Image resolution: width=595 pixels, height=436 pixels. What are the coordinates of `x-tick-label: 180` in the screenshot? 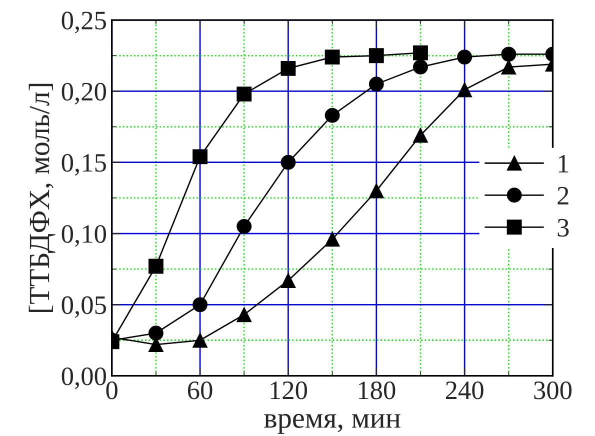 It's located at (377, 390).